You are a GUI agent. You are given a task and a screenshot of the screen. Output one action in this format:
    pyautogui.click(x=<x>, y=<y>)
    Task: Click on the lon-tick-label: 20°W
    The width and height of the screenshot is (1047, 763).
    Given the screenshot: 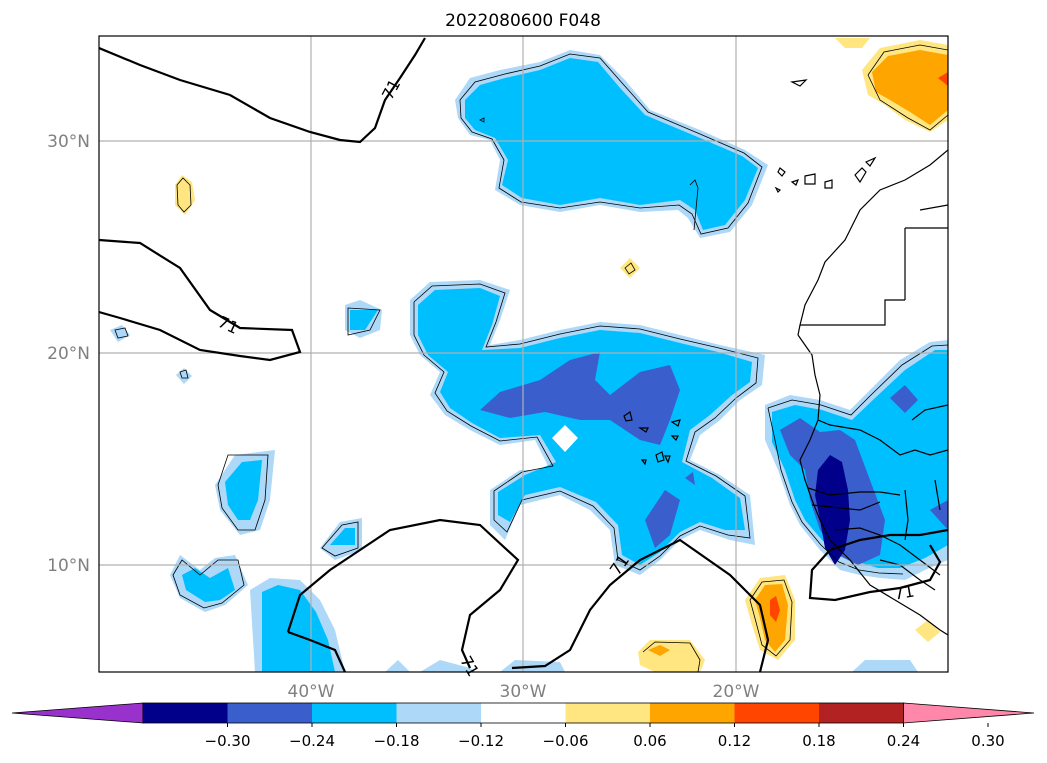 What is the action you would take?
    pyautogui.click(x=736, y=692)
    